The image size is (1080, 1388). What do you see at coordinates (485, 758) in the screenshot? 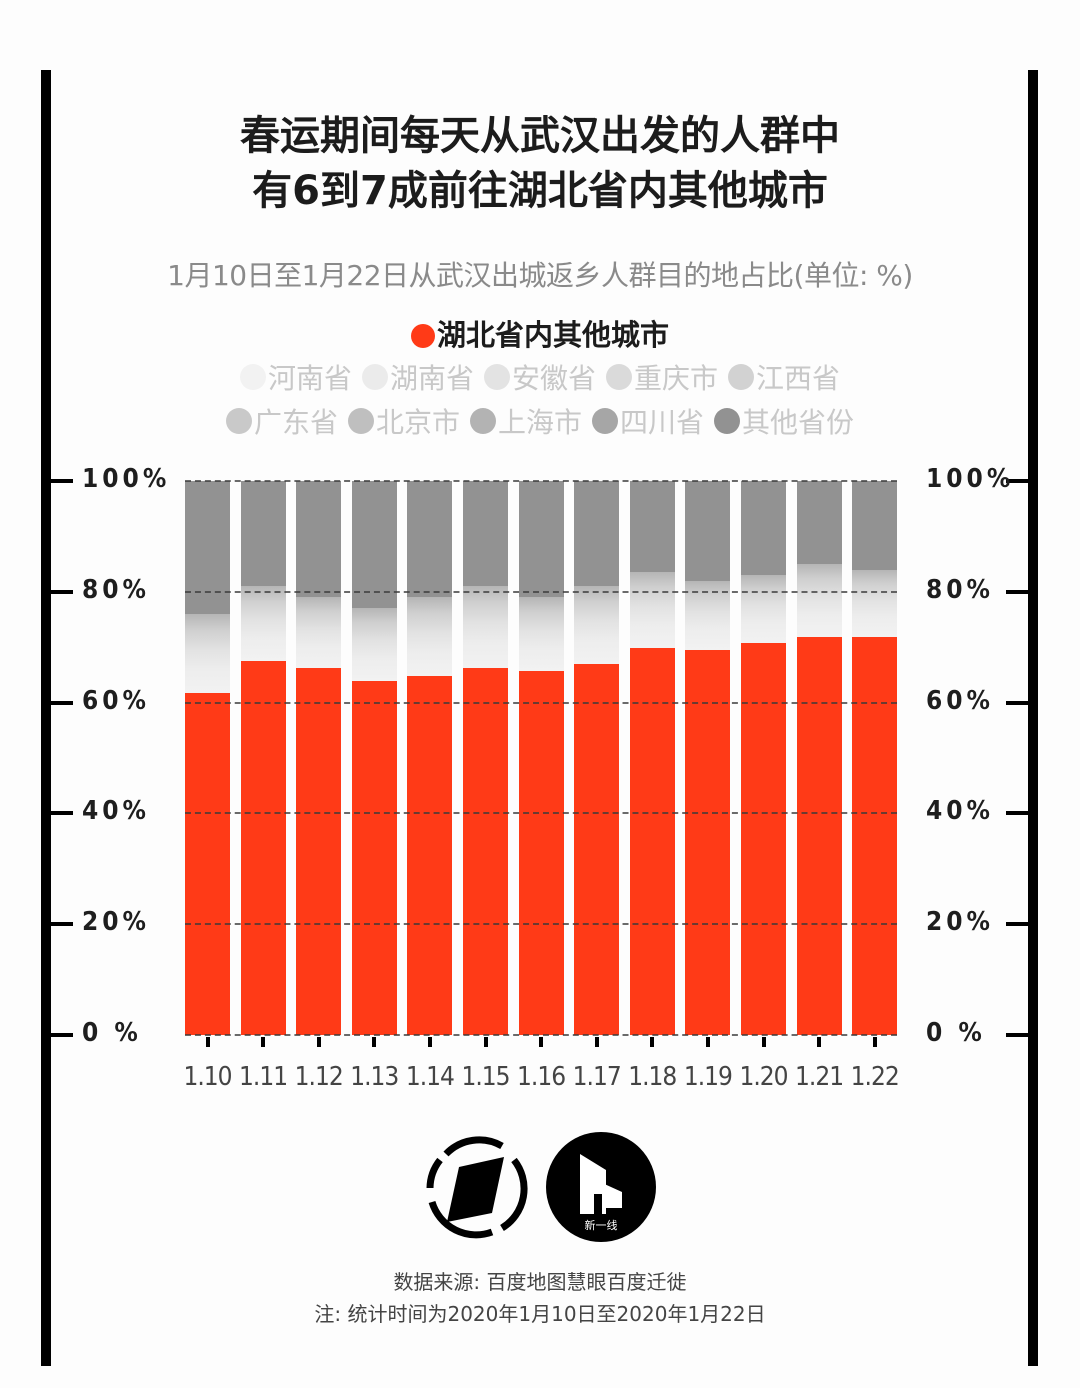
I see `bar-1.15` at bounding box center [485, 758].